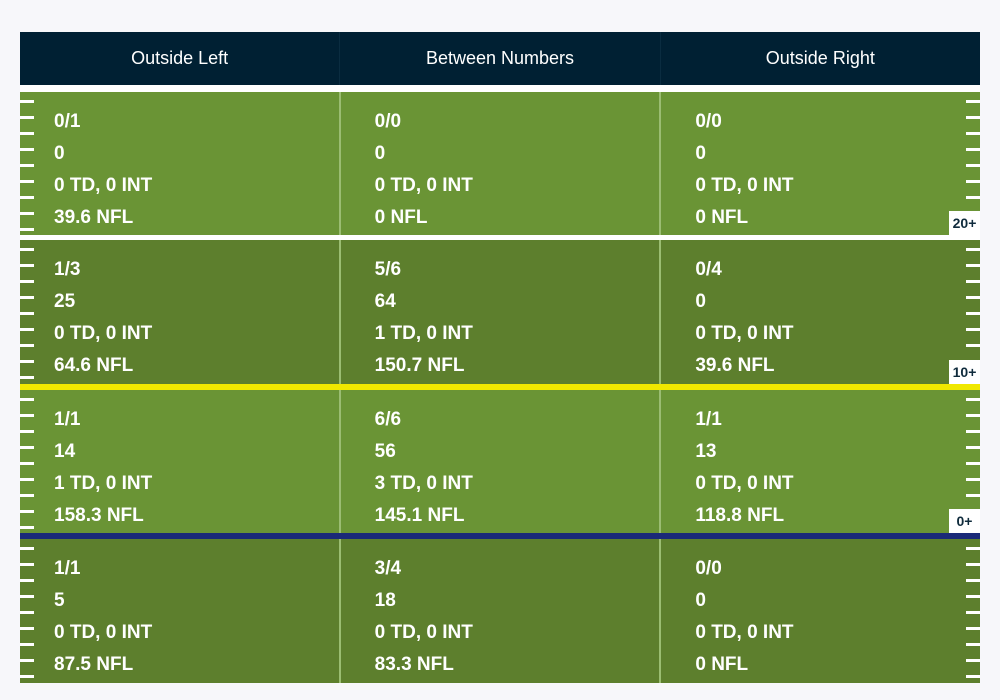  Describe the element at coordinates (414, 664) in the screenshot. I see `rating: 83.3 NFL` at that location.